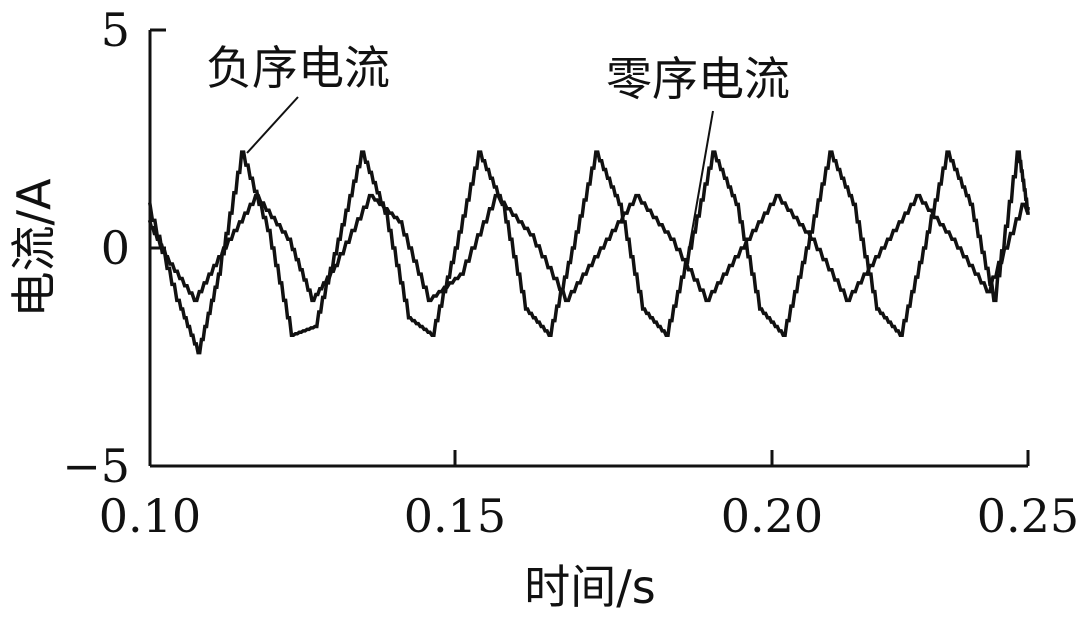 The height and width of the screenshot is (620, 1089). I want to click on negative-sequence-current-label: 负序电流, so click(298, 68).